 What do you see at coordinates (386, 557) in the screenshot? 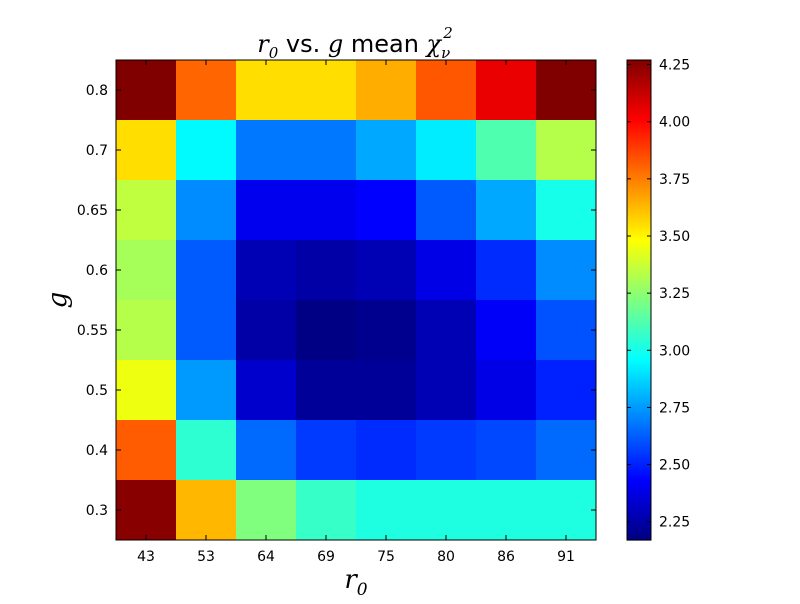
I see `x-tick-label: 75` at bounding box center [386, 557].